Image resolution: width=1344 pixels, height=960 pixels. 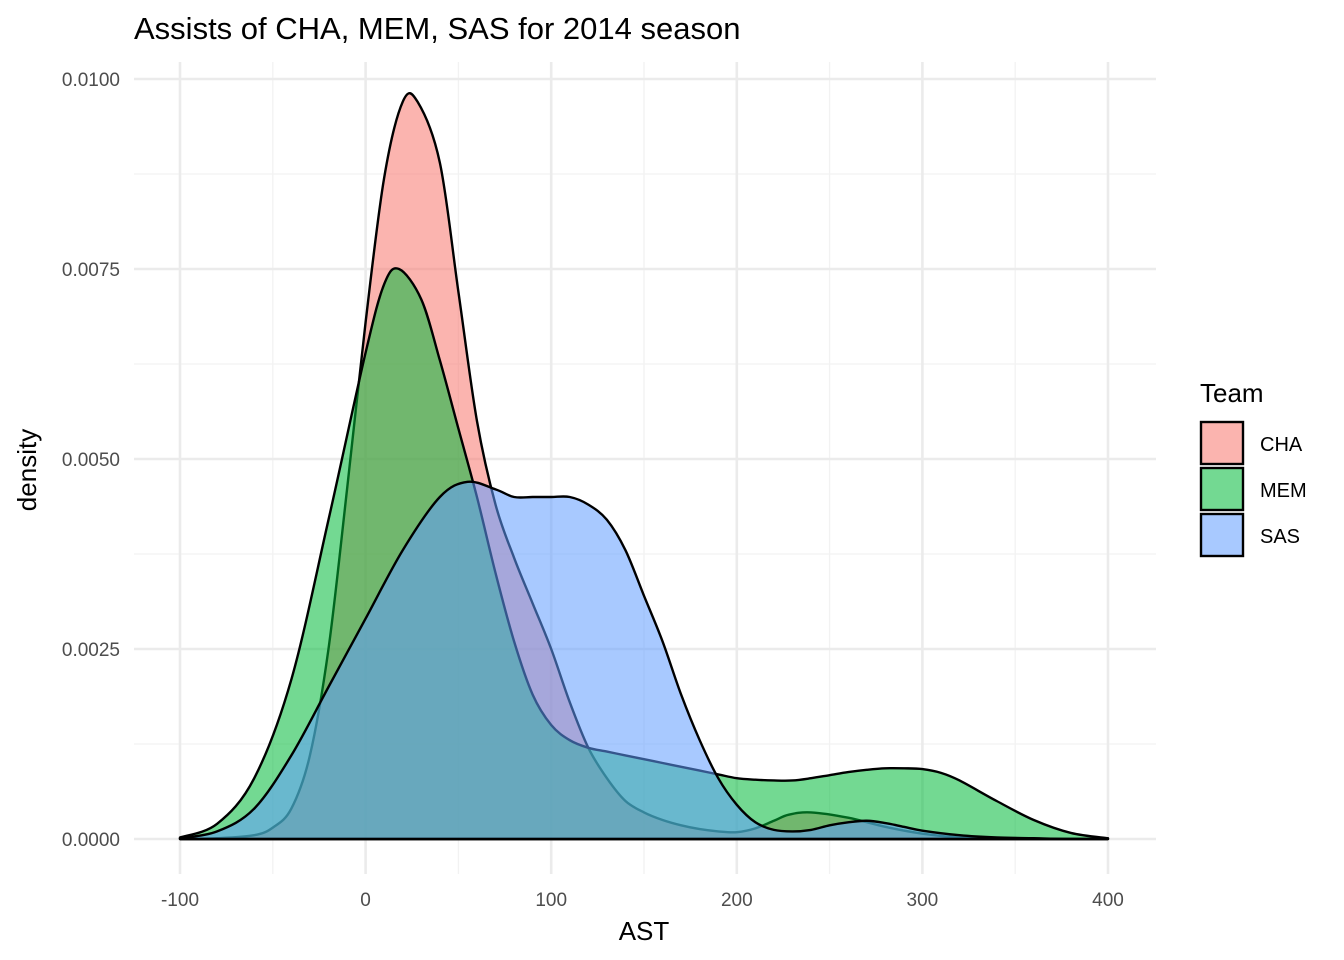 I want to click on legend-swatch-sas, so click(x=1222, y=535).